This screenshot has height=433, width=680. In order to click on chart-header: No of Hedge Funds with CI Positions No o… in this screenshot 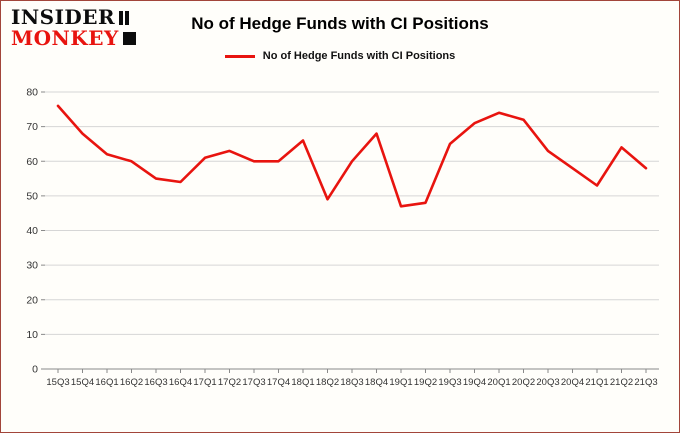, I will do `click(340, 31)`.